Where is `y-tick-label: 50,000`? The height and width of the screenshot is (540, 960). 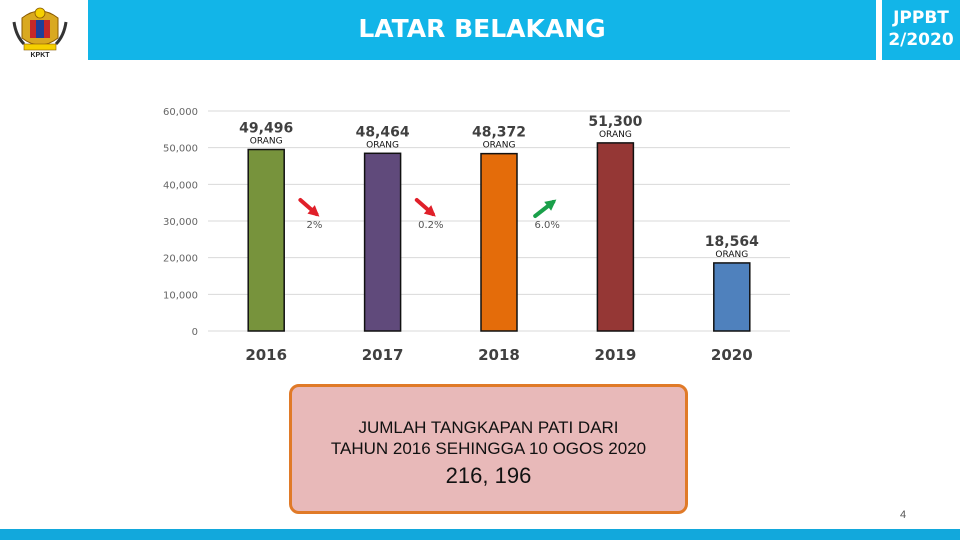
y-tick-label: 50,000 is located at coordinates (180, 149).